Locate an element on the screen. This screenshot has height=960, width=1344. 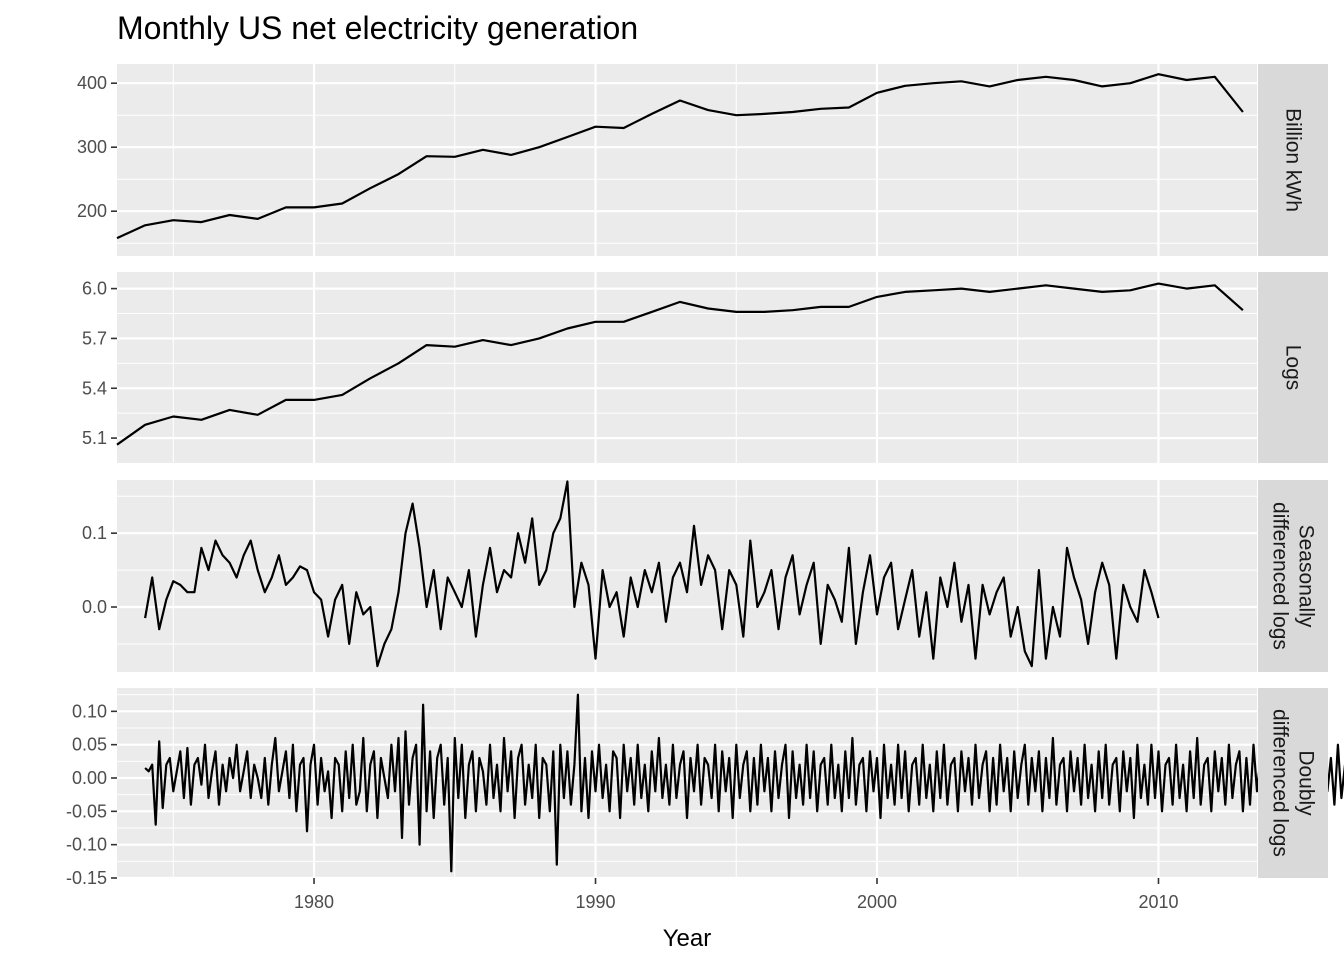
x-tick-label: 2010 is located at coordinates (1158, 902).